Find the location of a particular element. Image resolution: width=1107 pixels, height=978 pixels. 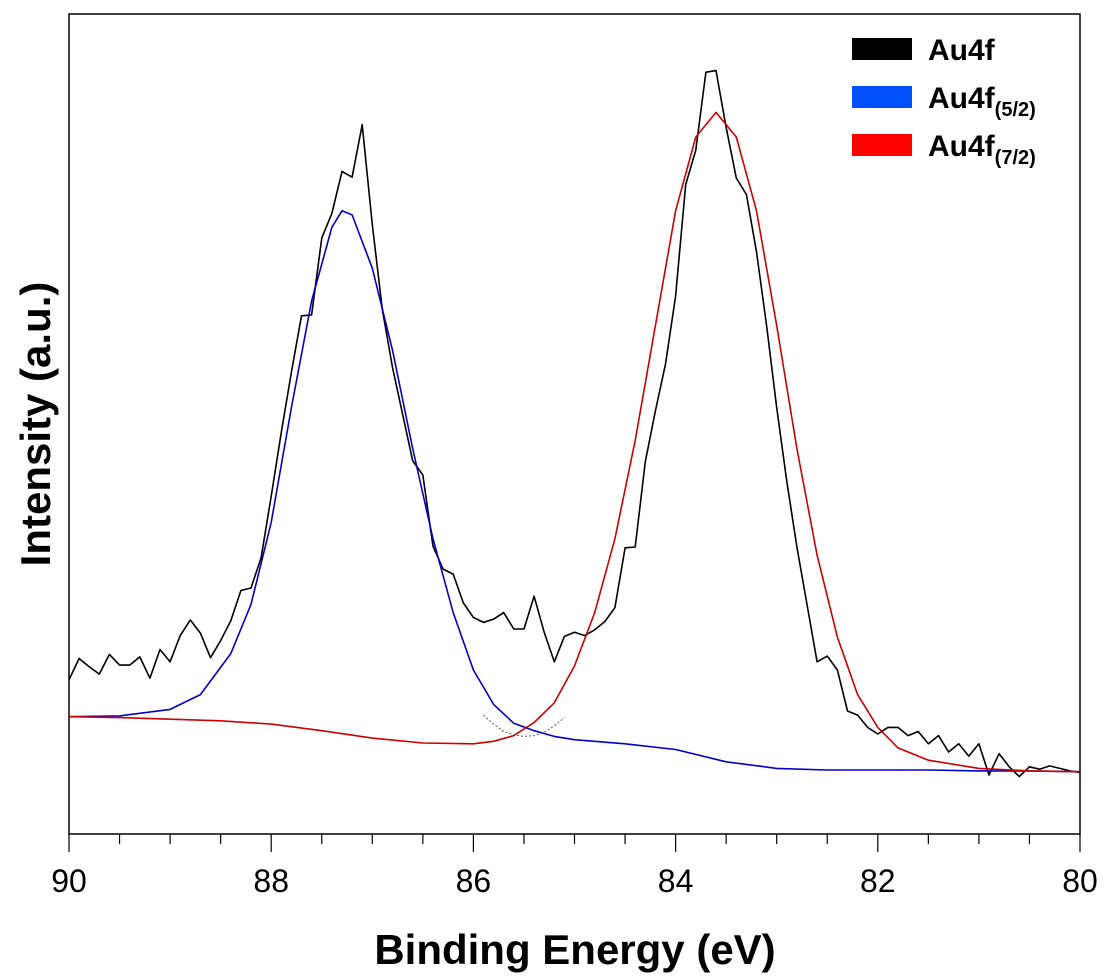

legend: Au4f Au4f(5/2) Au4f(7/2) is located at coordinates (944, 101).